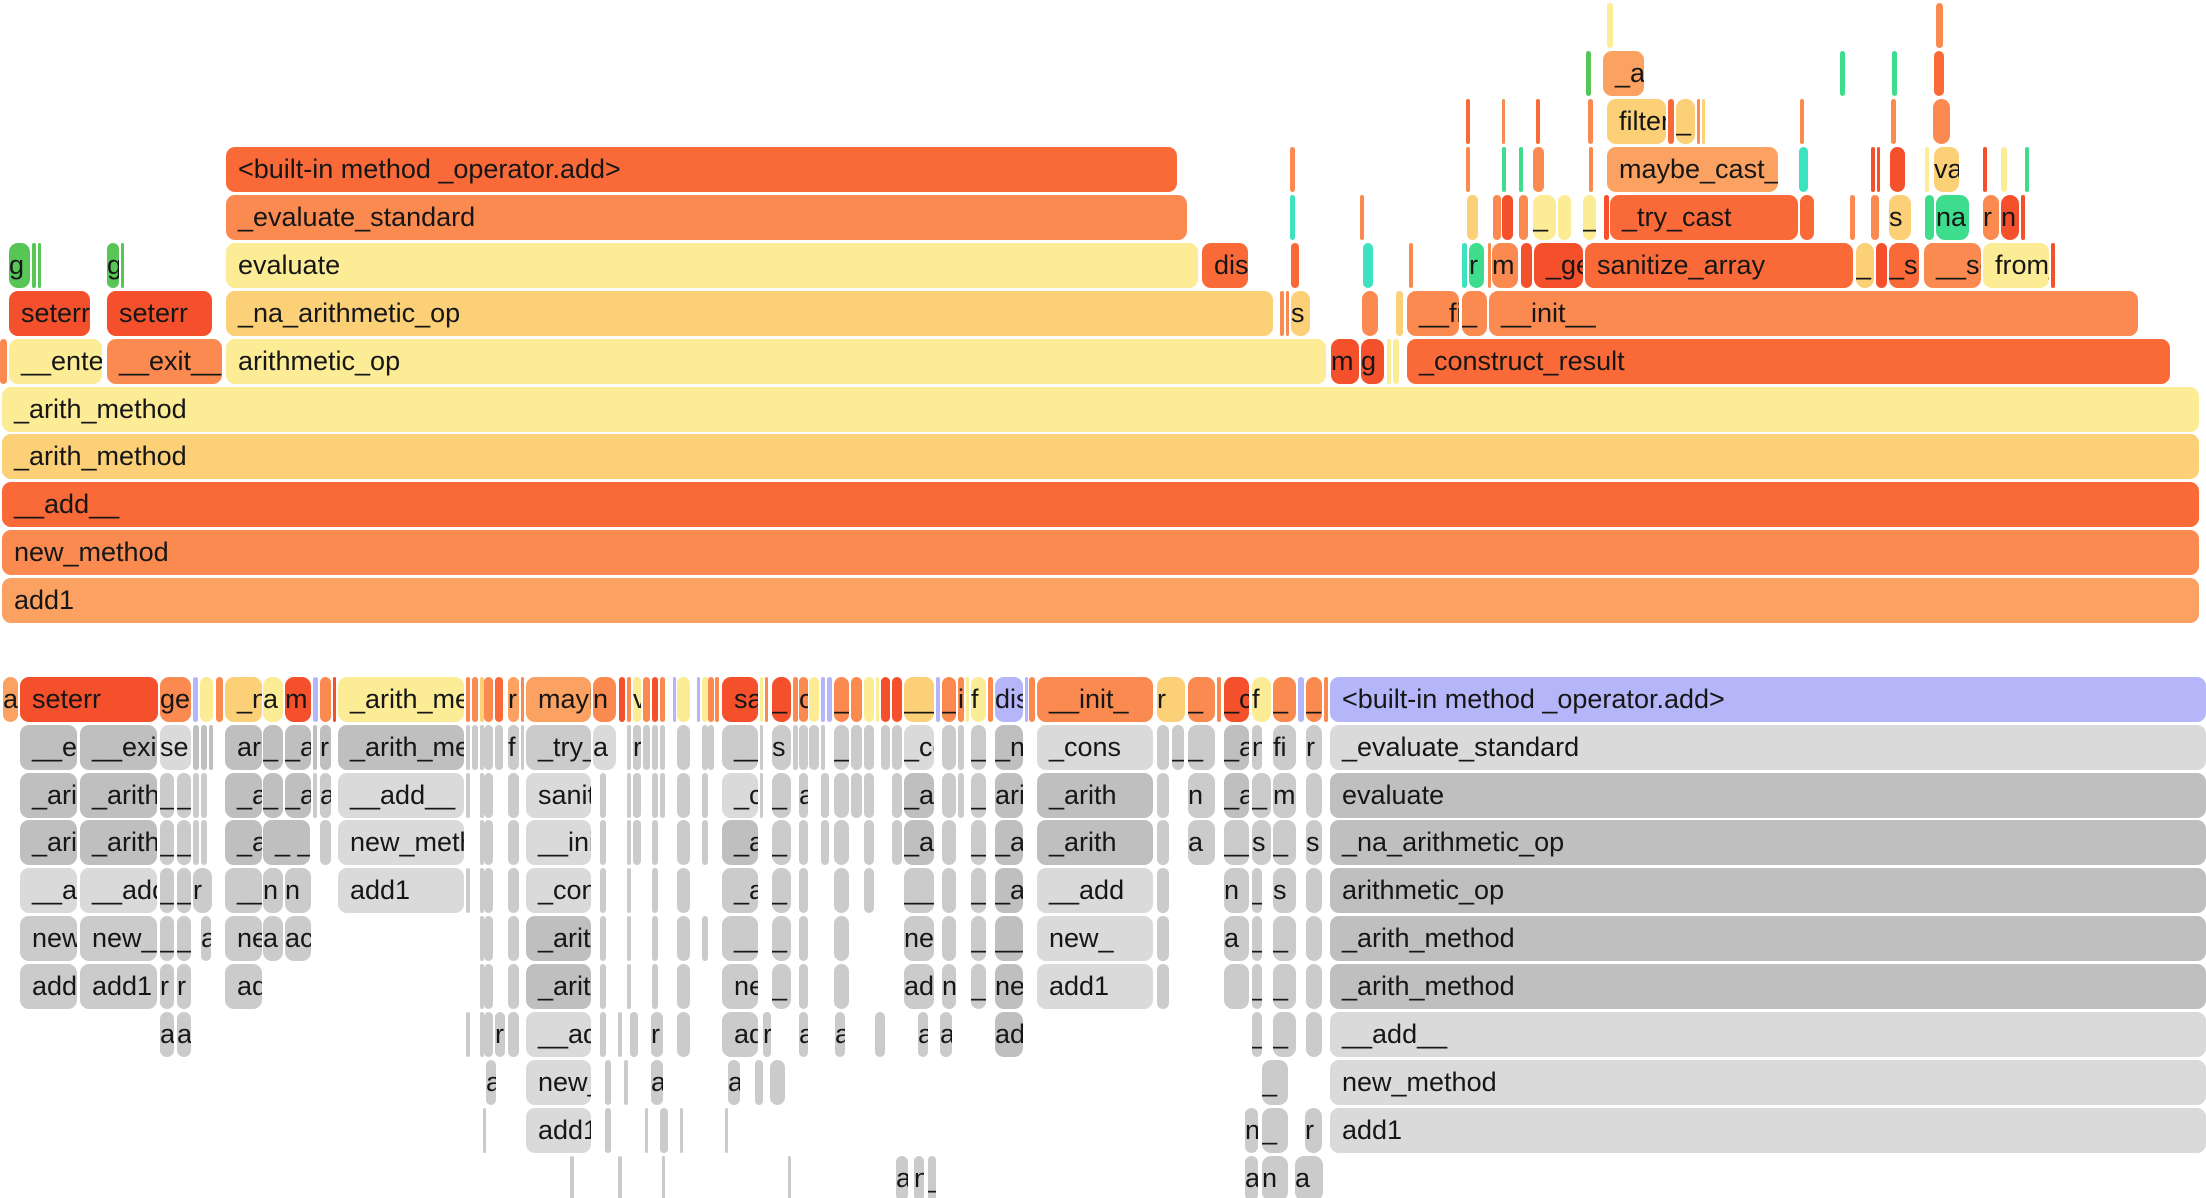 The width and height of the screenshot is (2206, 1198). Describe the element at coordinates (1636, 121) in the screenshot. I see `frame-filter: filter` at that location.